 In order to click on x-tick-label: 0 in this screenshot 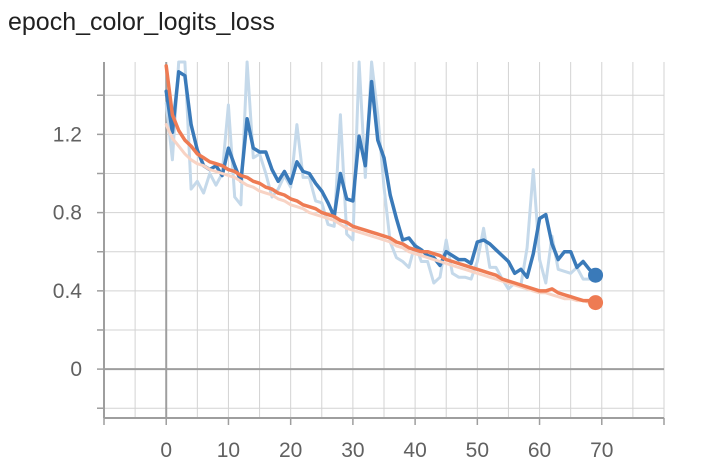, I will do `click(166, 450)`.